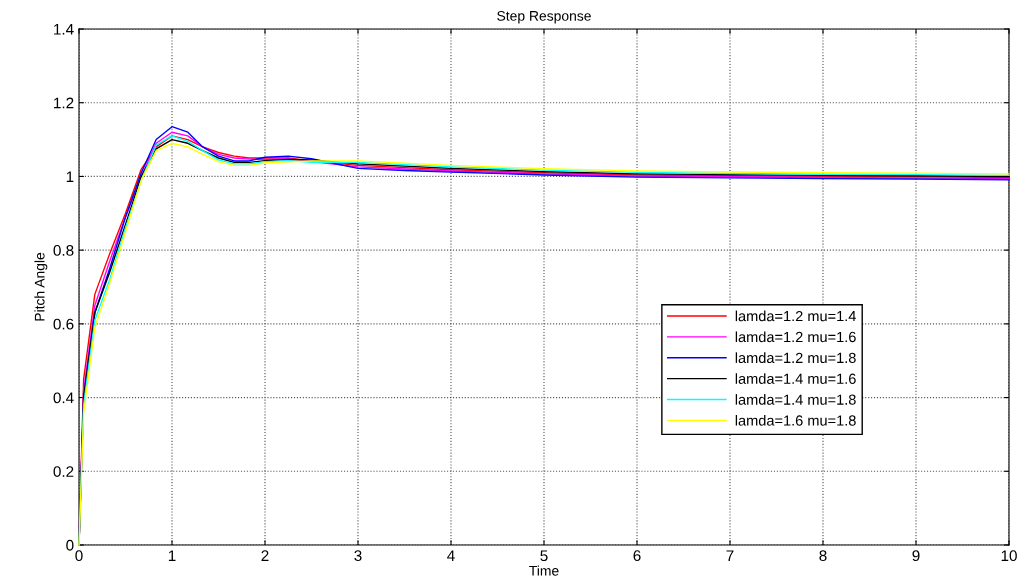 Image resolution: width=1029 pixels, height=576 pixels. What do you see at coordinates (172, 555) in the screenshot?
I see `x-tick-label: 1` at bounding box center [172, 555].